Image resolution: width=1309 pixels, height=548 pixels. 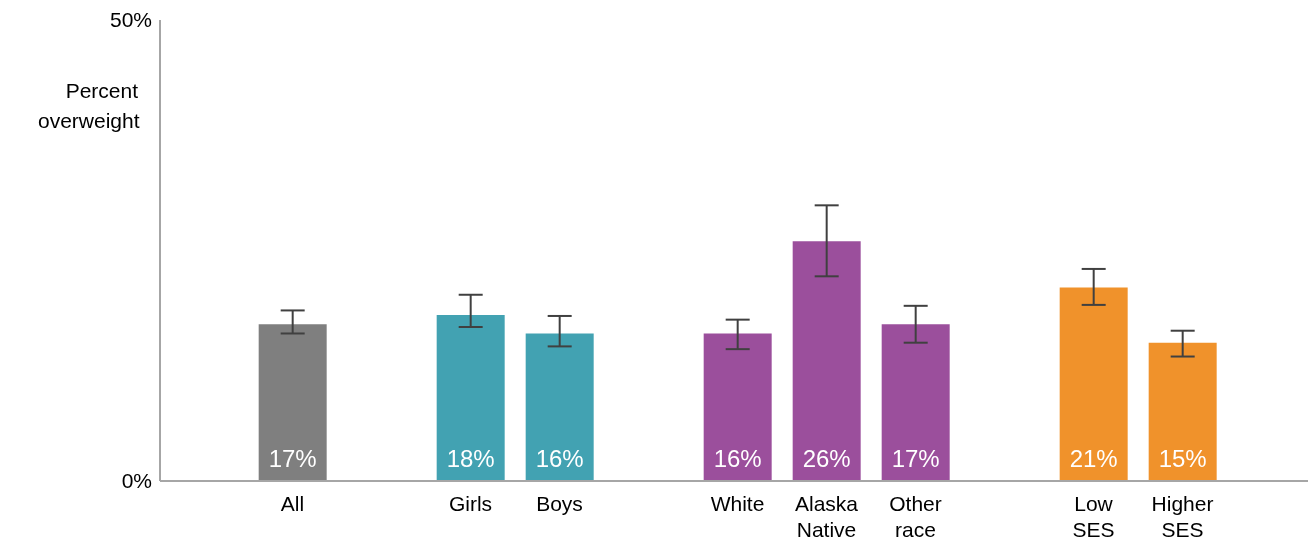 I want to click on x-tick-label: Low SES, so click(x=1093, y=516).